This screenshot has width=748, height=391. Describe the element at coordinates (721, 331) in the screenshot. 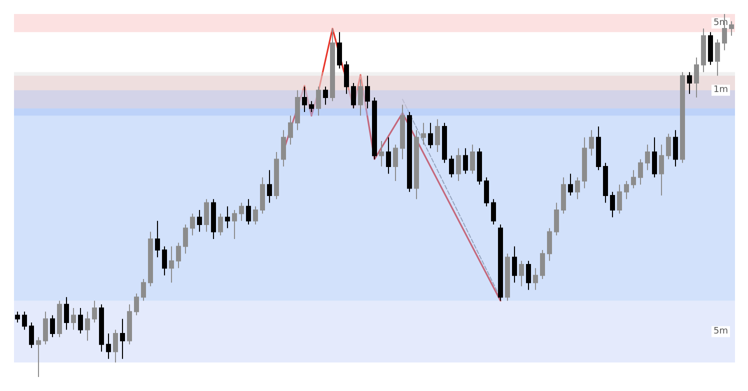

I see `band-label: 5m` at that location.